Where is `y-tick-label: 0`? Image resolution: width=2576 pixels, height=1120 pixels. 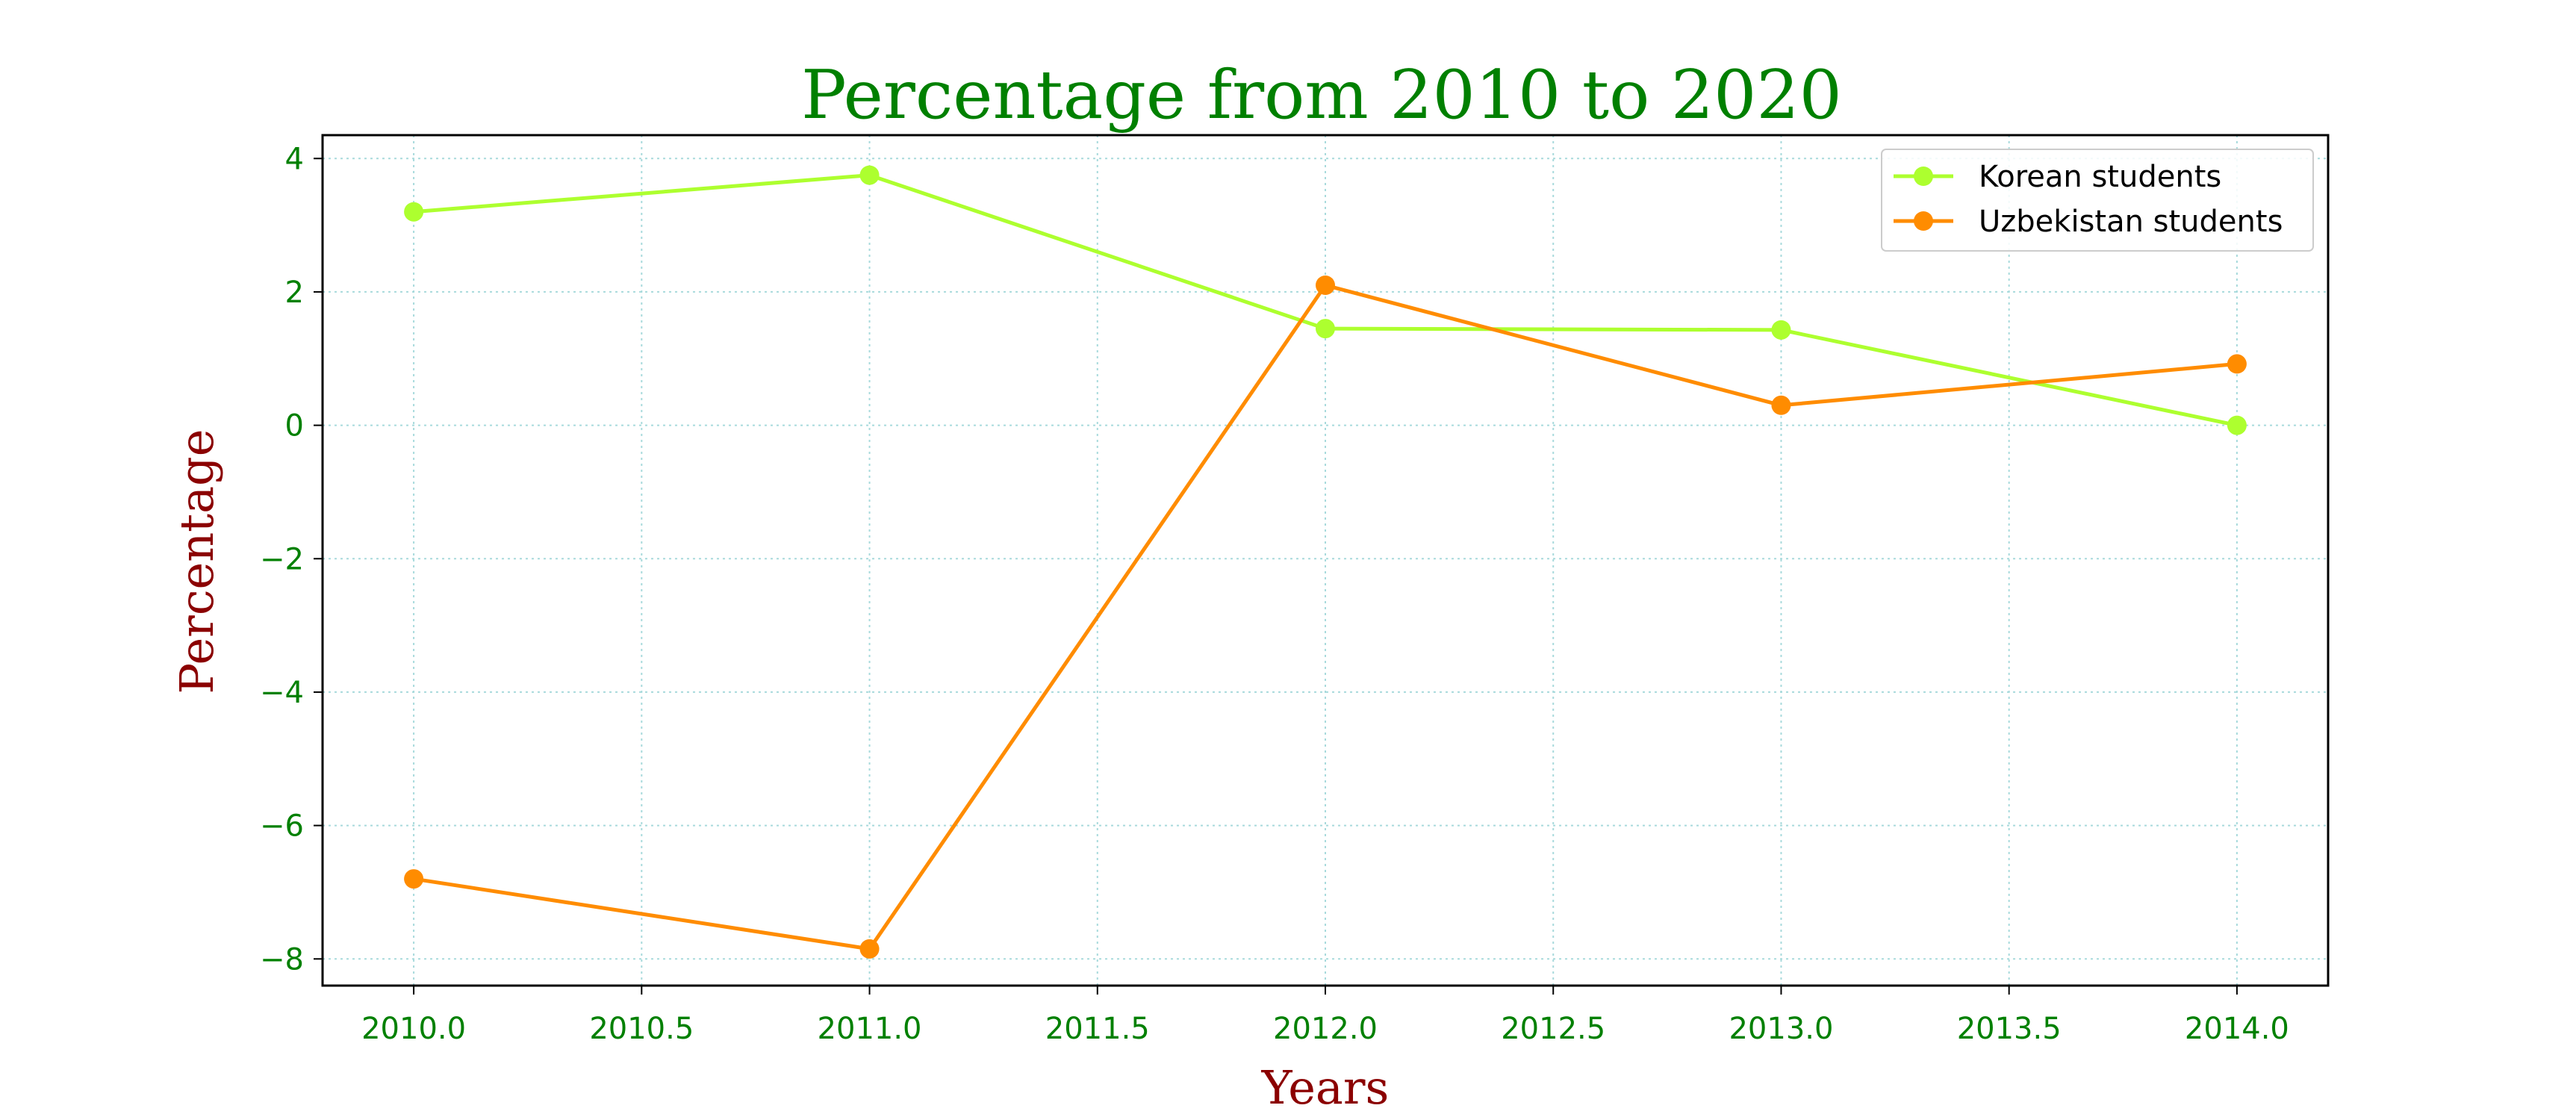 y-tick-label: 0 is located at coordinates (294, 426).